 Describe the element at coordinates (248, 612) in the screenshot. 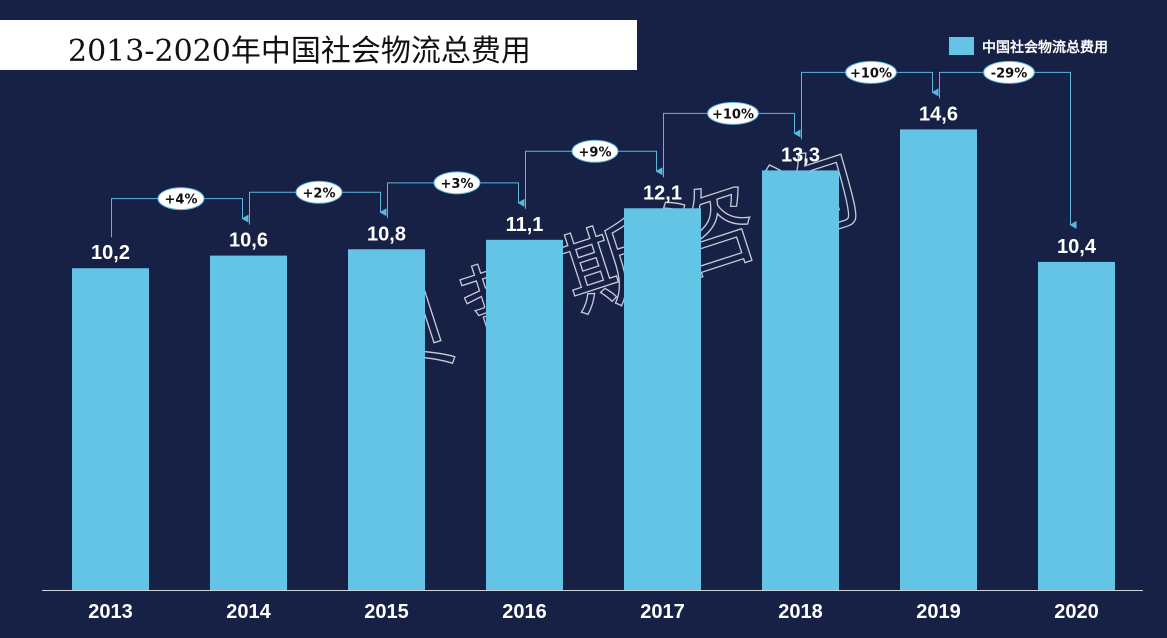

I see `x-tick-label-2014: 2014` at that location.